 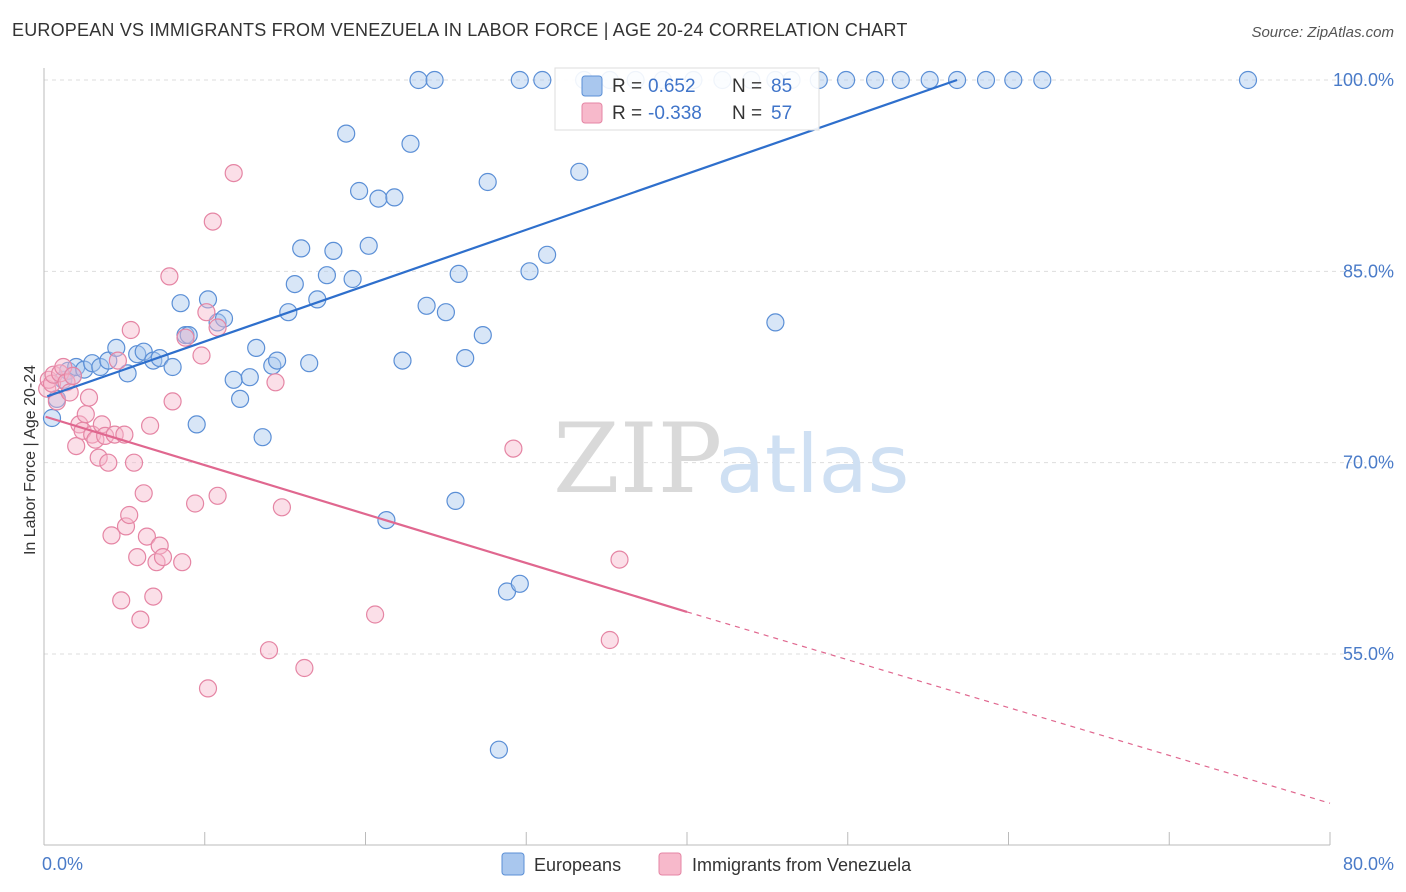 What do you see at coordinates (1008, 707) in the screenshot?
I see `trend-line-venezuela-extension` at bounding box center [1008, 707].